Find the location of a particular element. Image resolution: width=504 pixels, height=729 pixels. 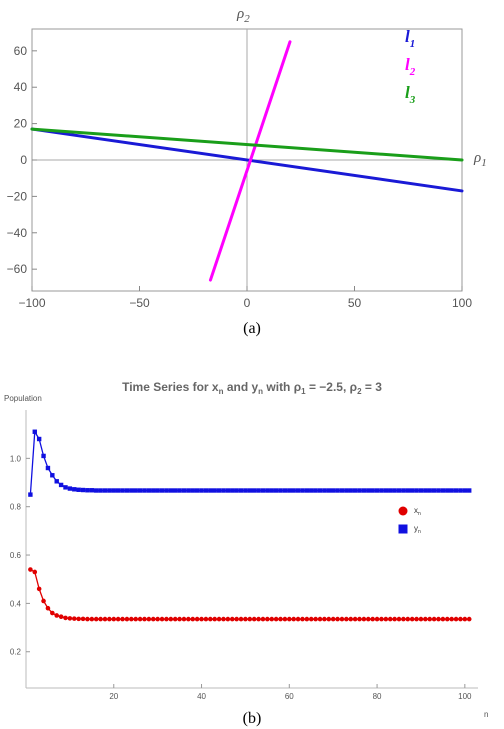

chart-b-x-tick-label: 100 is located at coordinates (465, 696).